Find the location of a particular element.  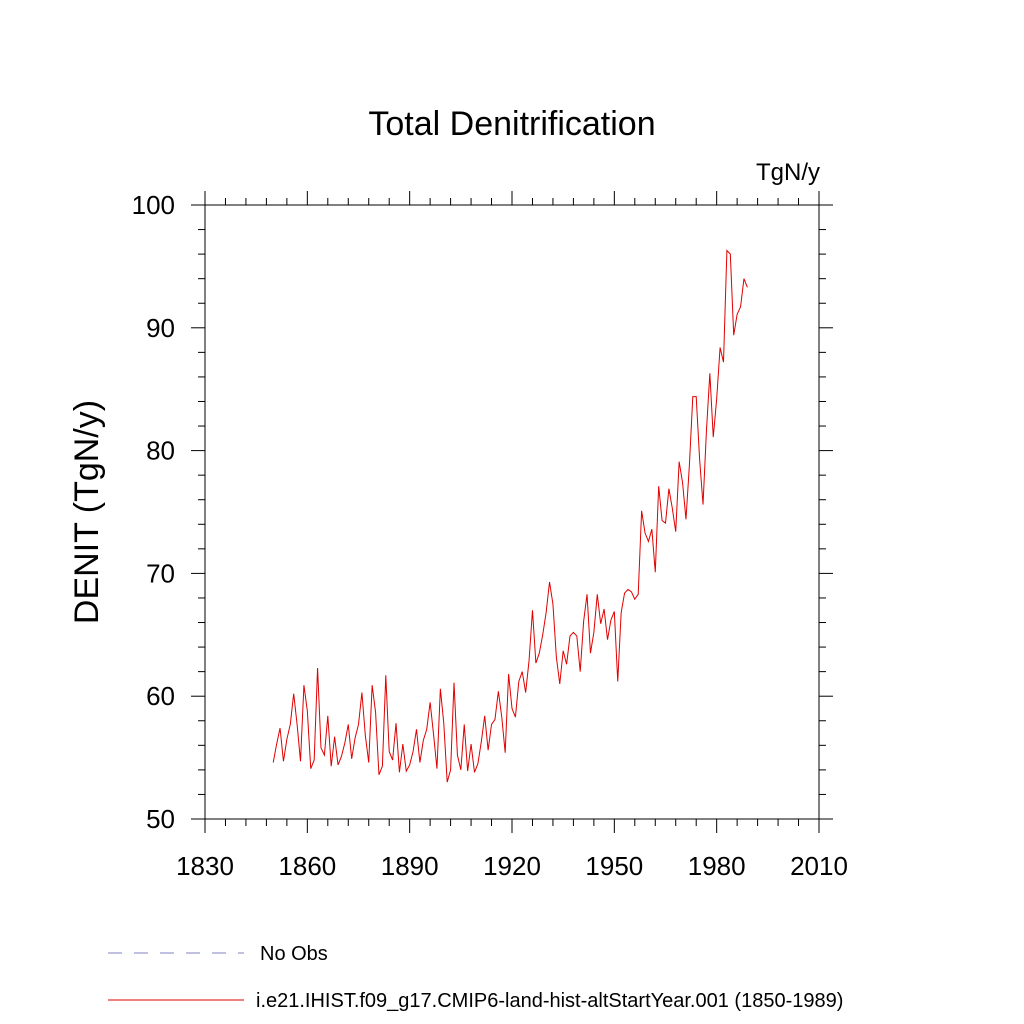

x-tick-label: 1860 is located at coordinates (307, 866).